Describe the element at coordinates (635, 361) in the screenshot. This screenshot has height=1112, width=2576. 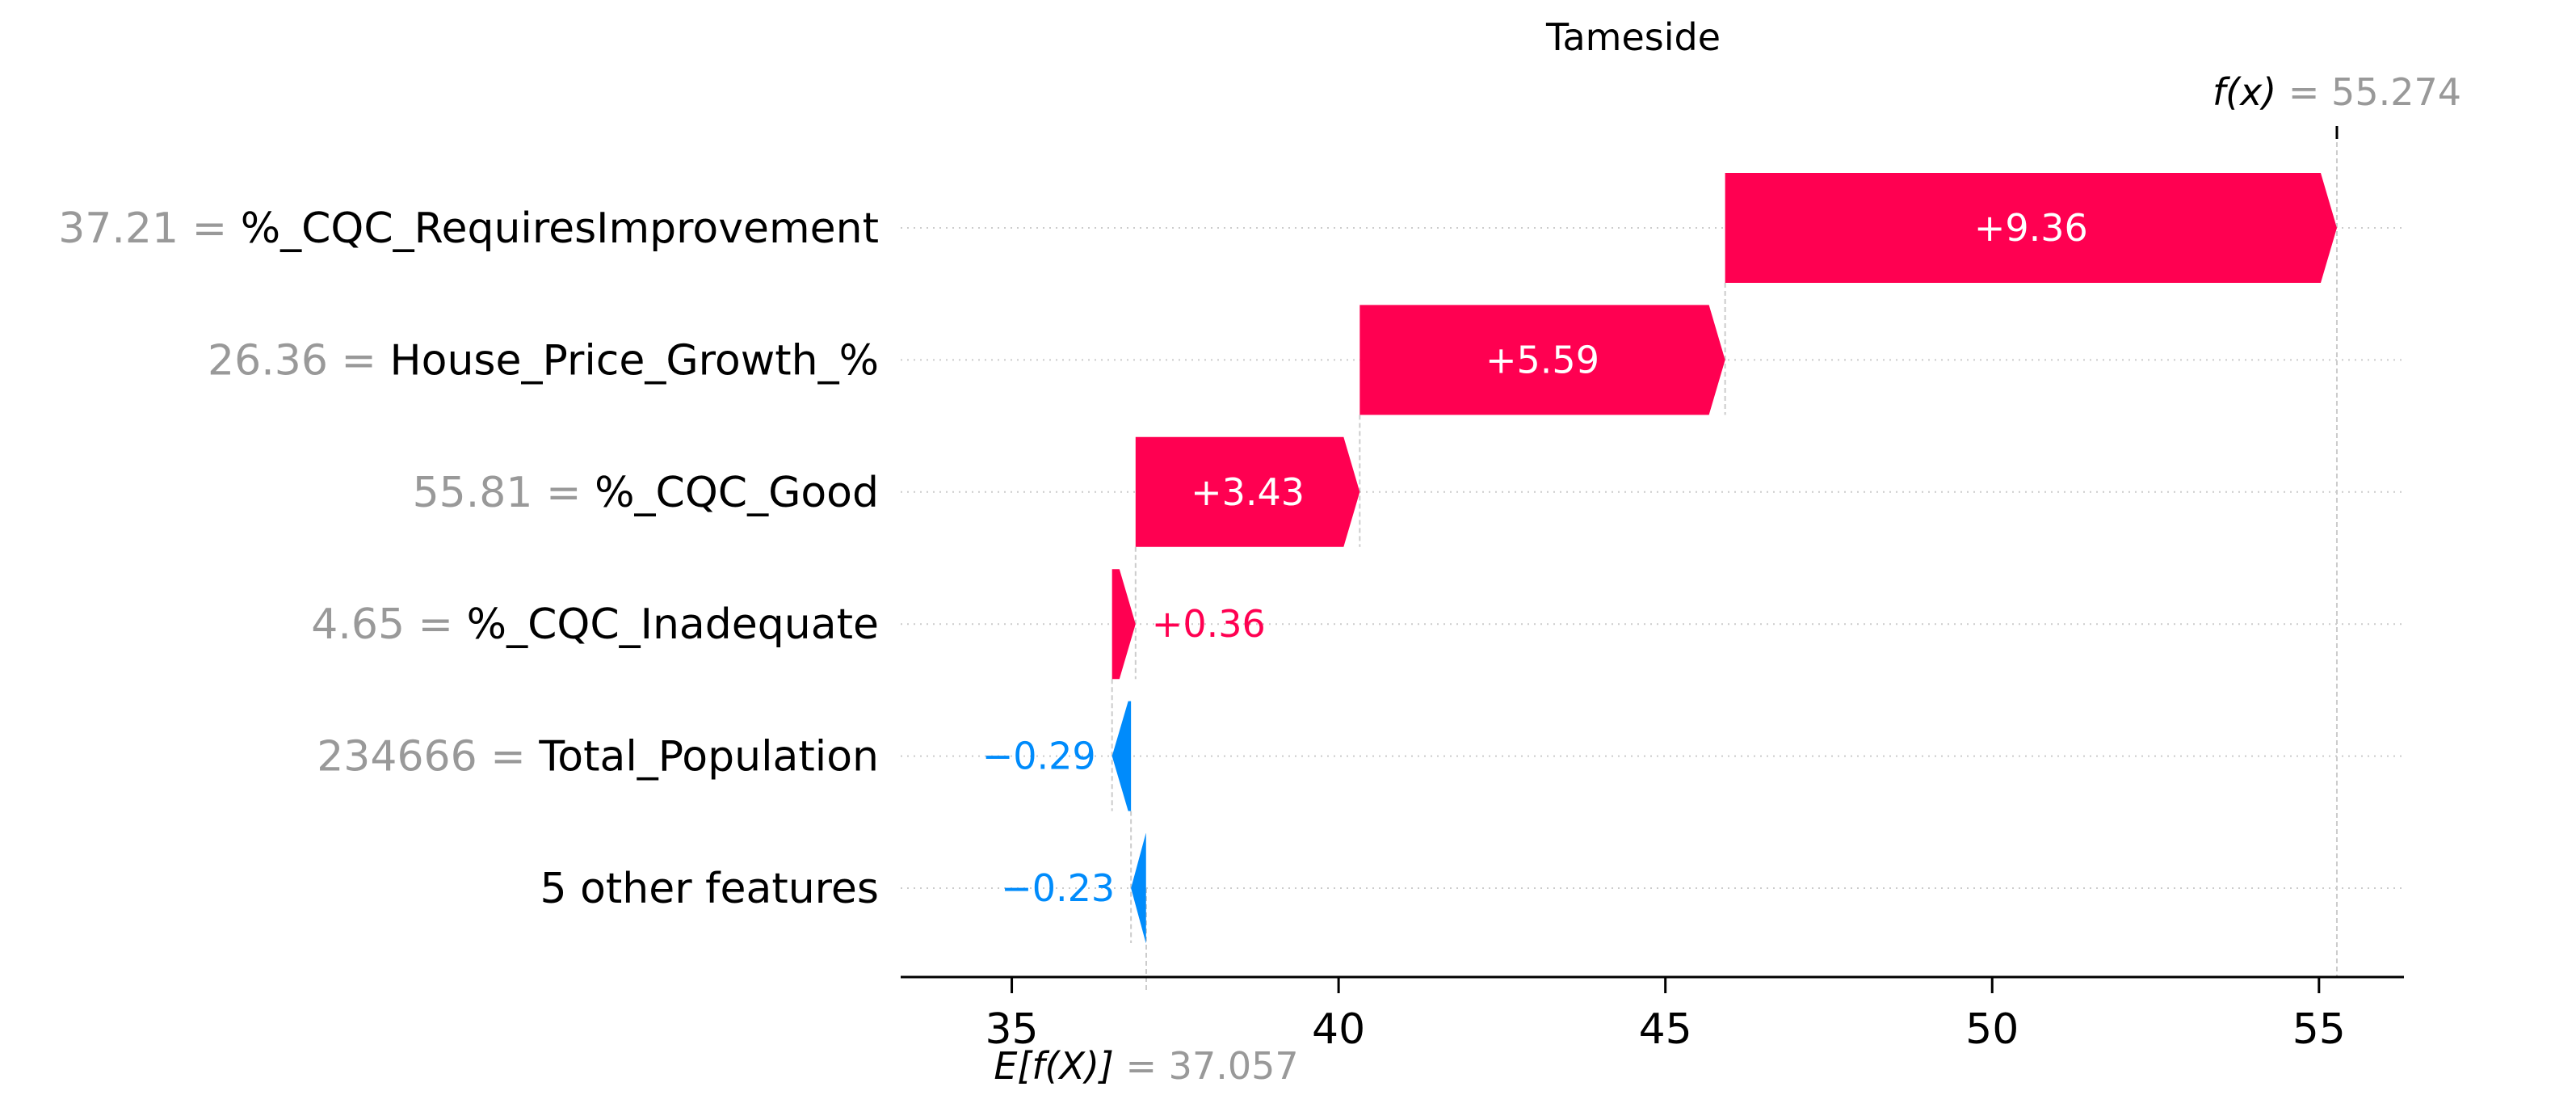
I see `feature-name: House_Price_Growth_%` at that location.